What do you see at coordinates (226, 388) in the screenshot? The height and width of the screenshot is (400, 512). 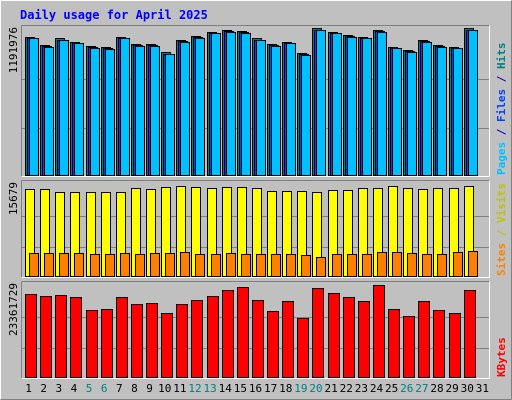 I see `x-tick-label: 14` at bounding box center [226, 388].